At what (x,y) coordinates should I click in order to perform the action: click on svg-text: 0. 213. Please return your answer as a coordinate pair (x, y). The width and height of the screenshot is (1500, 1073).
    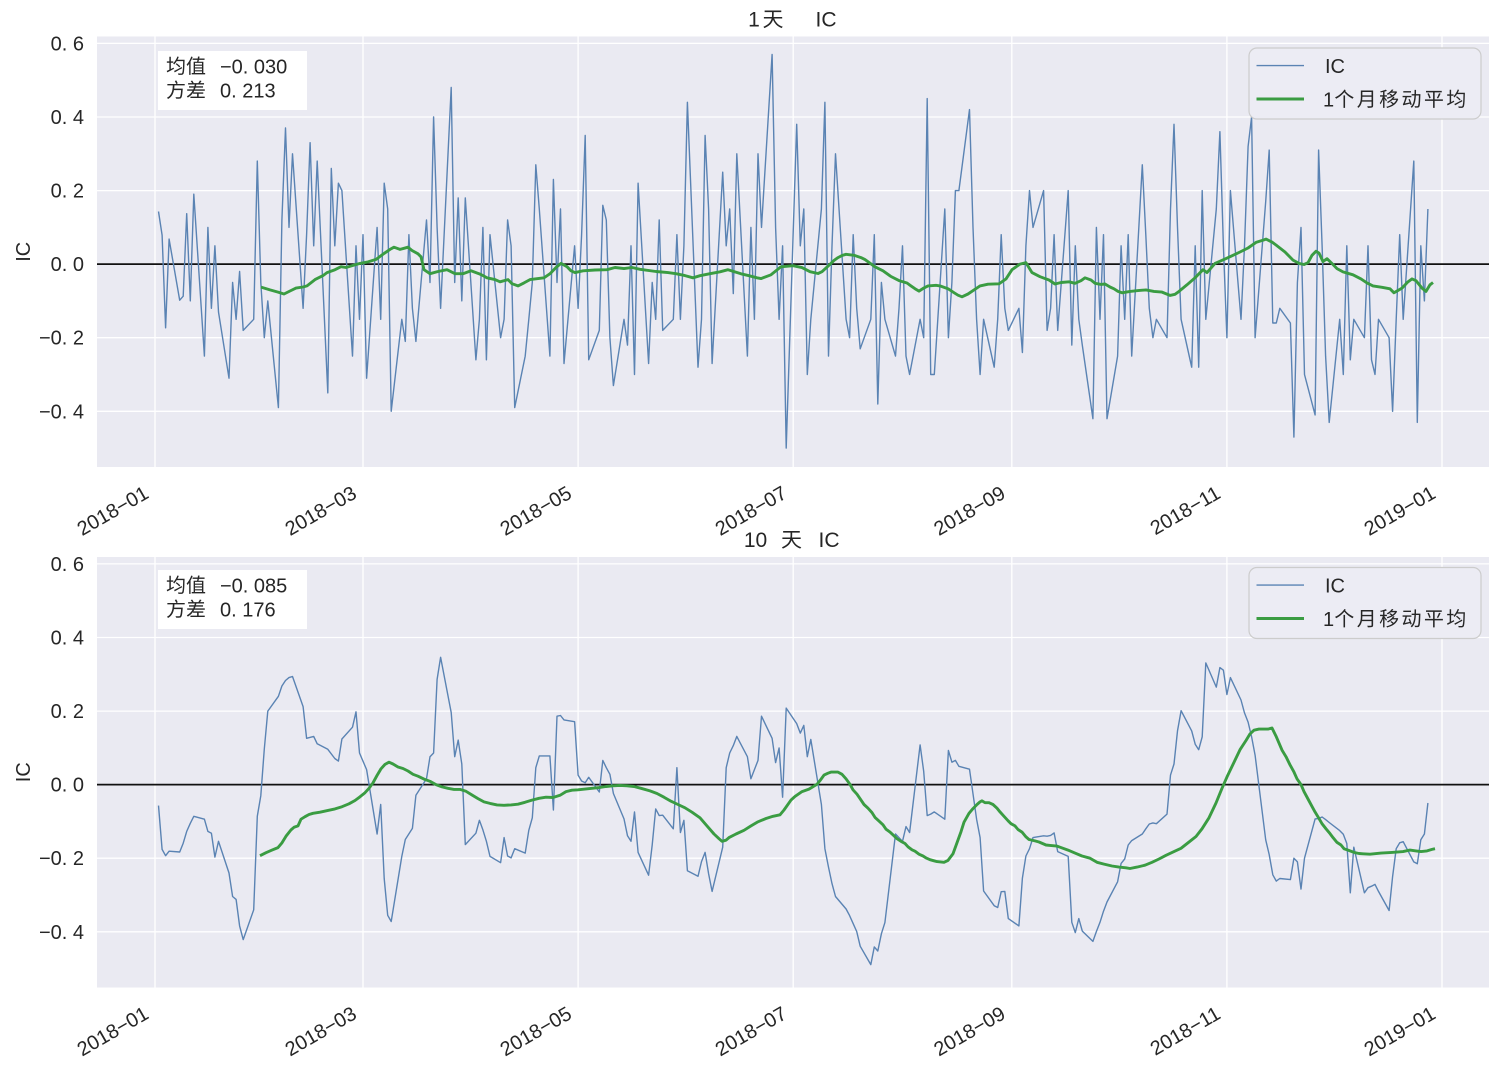
    Looking at the image, I should click on (248, 91).